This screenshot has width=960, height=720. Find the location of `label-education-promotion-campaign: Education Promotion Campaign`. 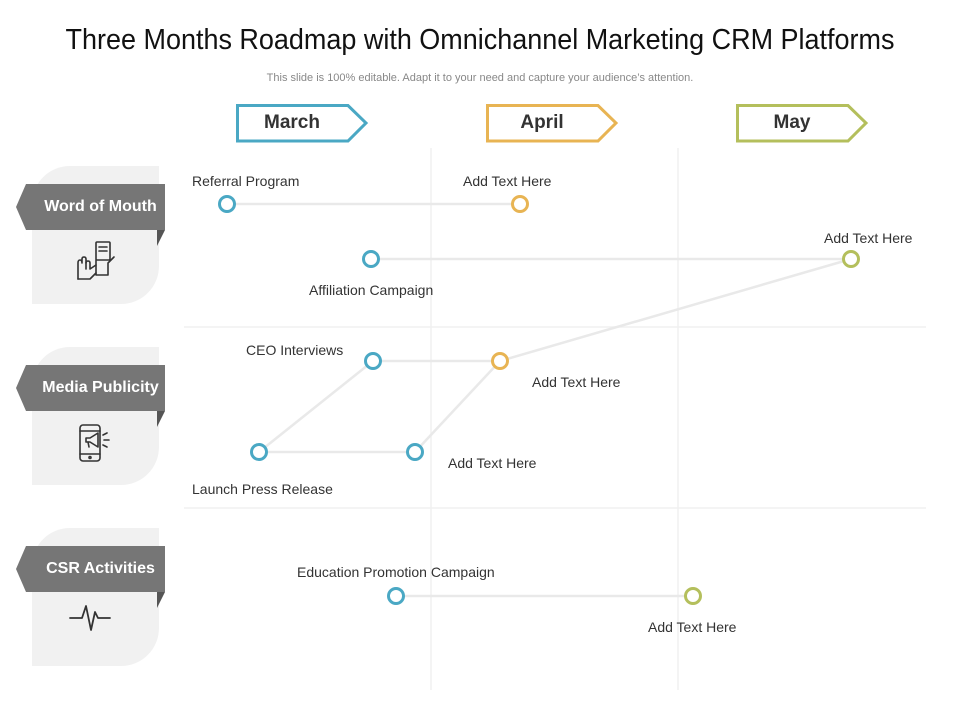

label-education-promotion-campaign: Education Promotion Campaign is located at coordinates (396, 572).